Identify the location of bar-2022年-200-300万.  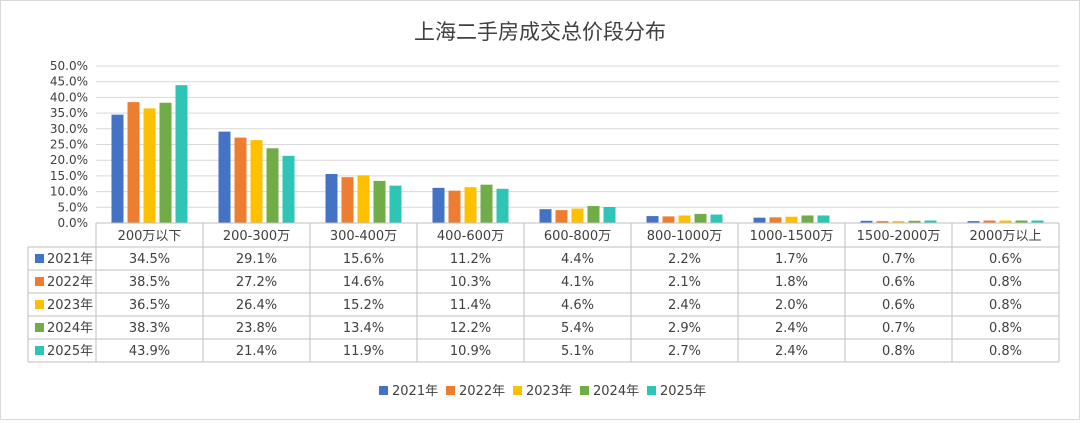
(240, 180).